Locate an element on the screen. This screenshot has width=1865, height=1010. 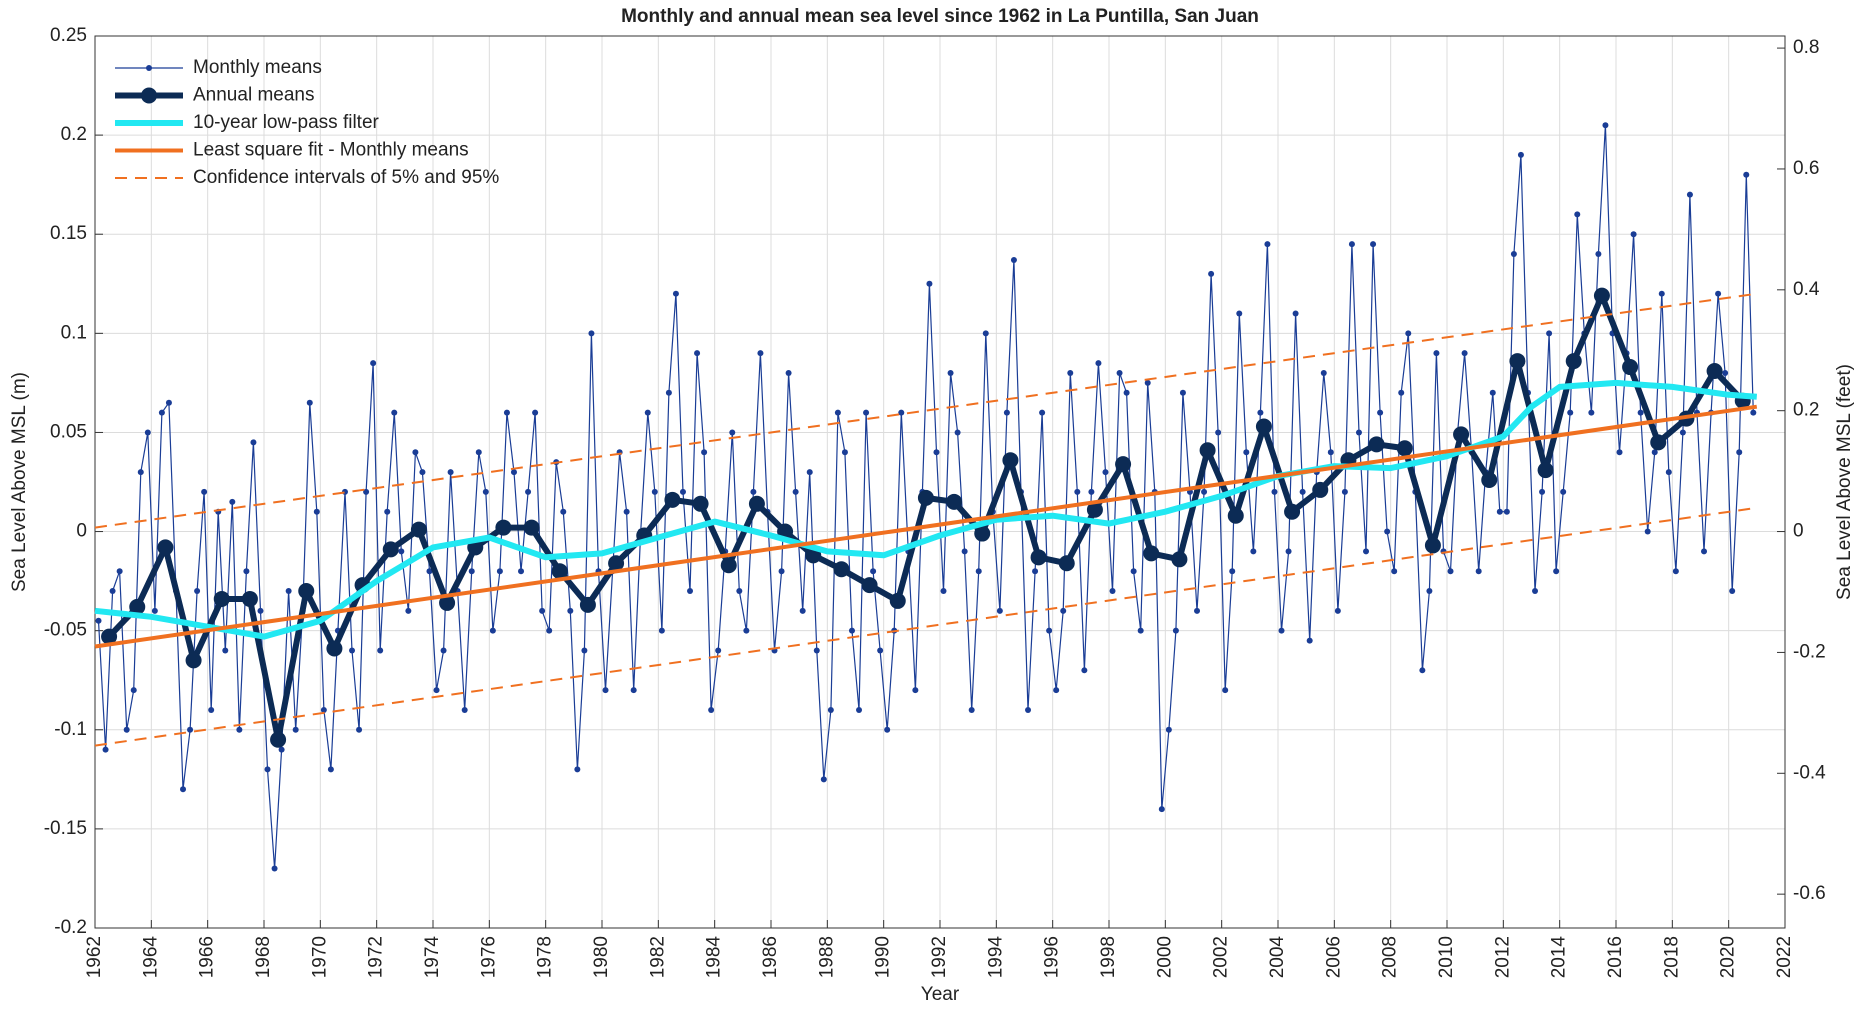
y-tick-label: -0.15 is located at coordinates (65, 828).